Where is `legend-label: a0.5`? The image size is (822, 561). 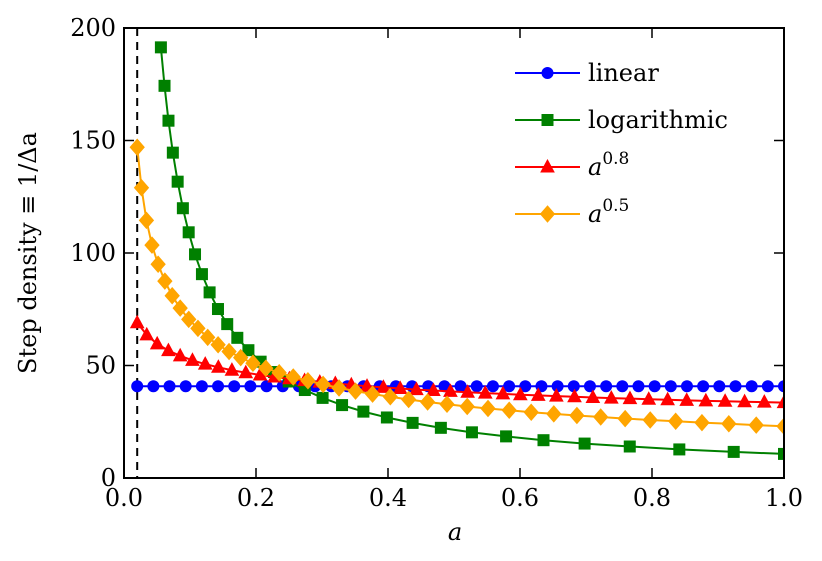 legend-label: a0.5 is located at coordinates (608, 212).